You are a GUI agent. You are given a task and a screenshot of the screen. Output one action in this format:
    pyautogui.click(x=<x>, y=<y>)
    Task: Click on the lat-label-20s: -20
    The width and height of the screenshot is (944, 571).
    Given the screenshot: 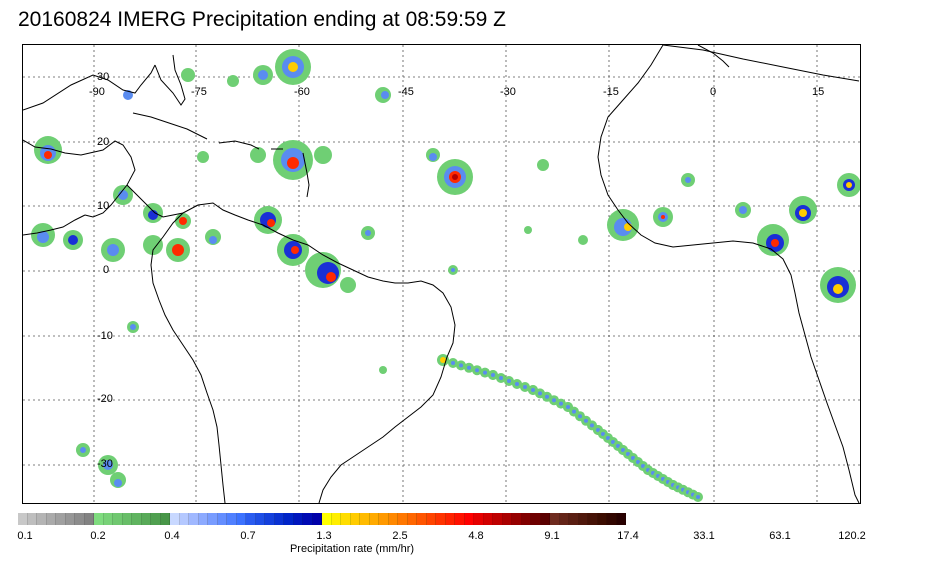 What is the action you would take?
    pyautogui.click(x=105, y=399)
    